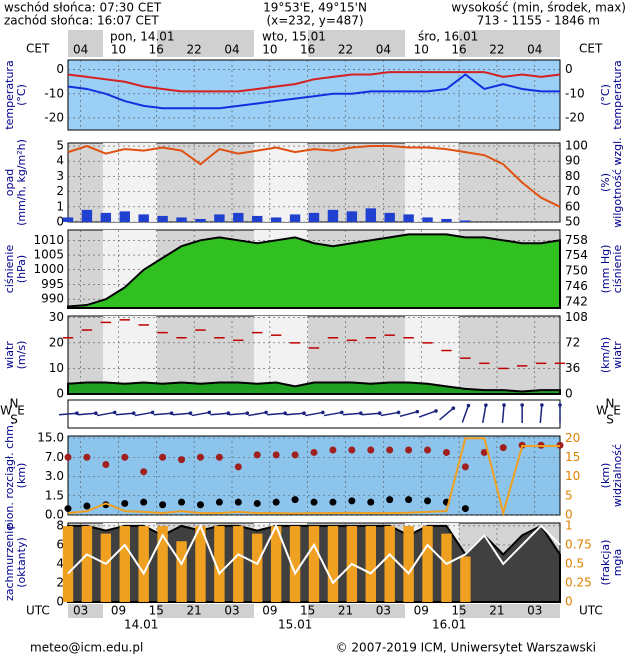  What do you see at coordinates (313, 91) in the screenshot?
I see `line` at bounding box center [313, 91].